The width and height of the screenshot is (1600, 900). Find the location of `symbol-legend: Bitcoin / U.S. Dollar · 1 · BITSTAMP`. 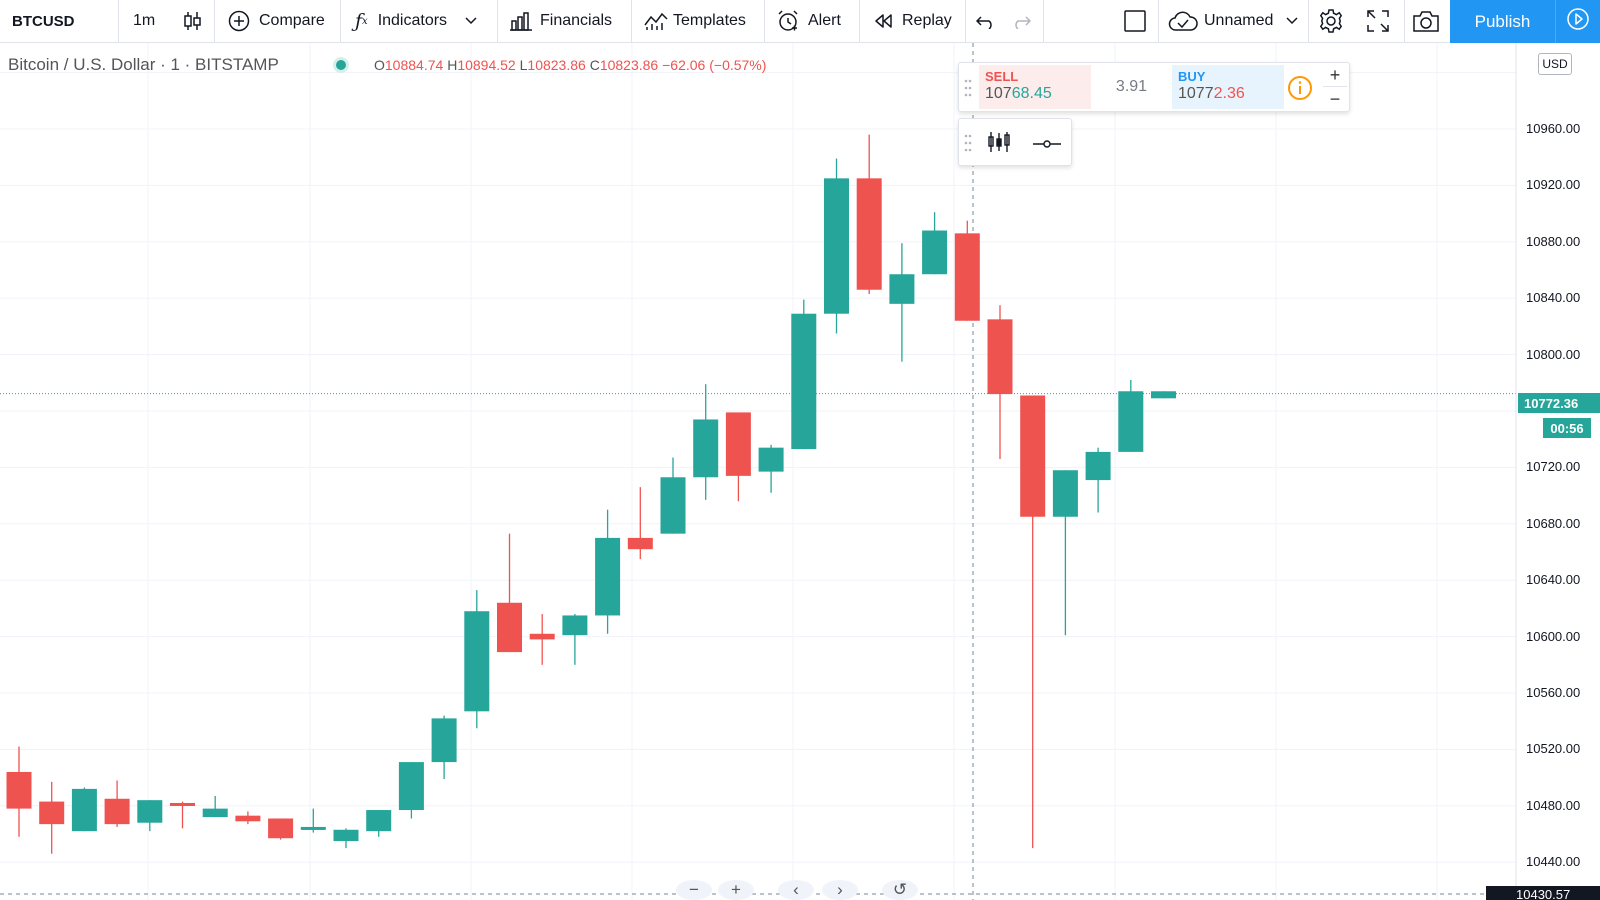

symbol-legend: Bitcoin / U.S. Dollar · 1 · BITSTAMP is located at coordinates (143, 65).